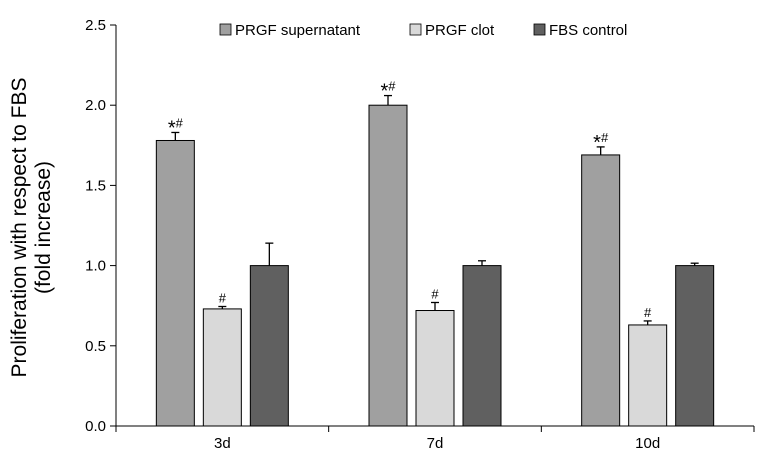  I want to click on legend-label: PRGF clot, so click(460, 30).